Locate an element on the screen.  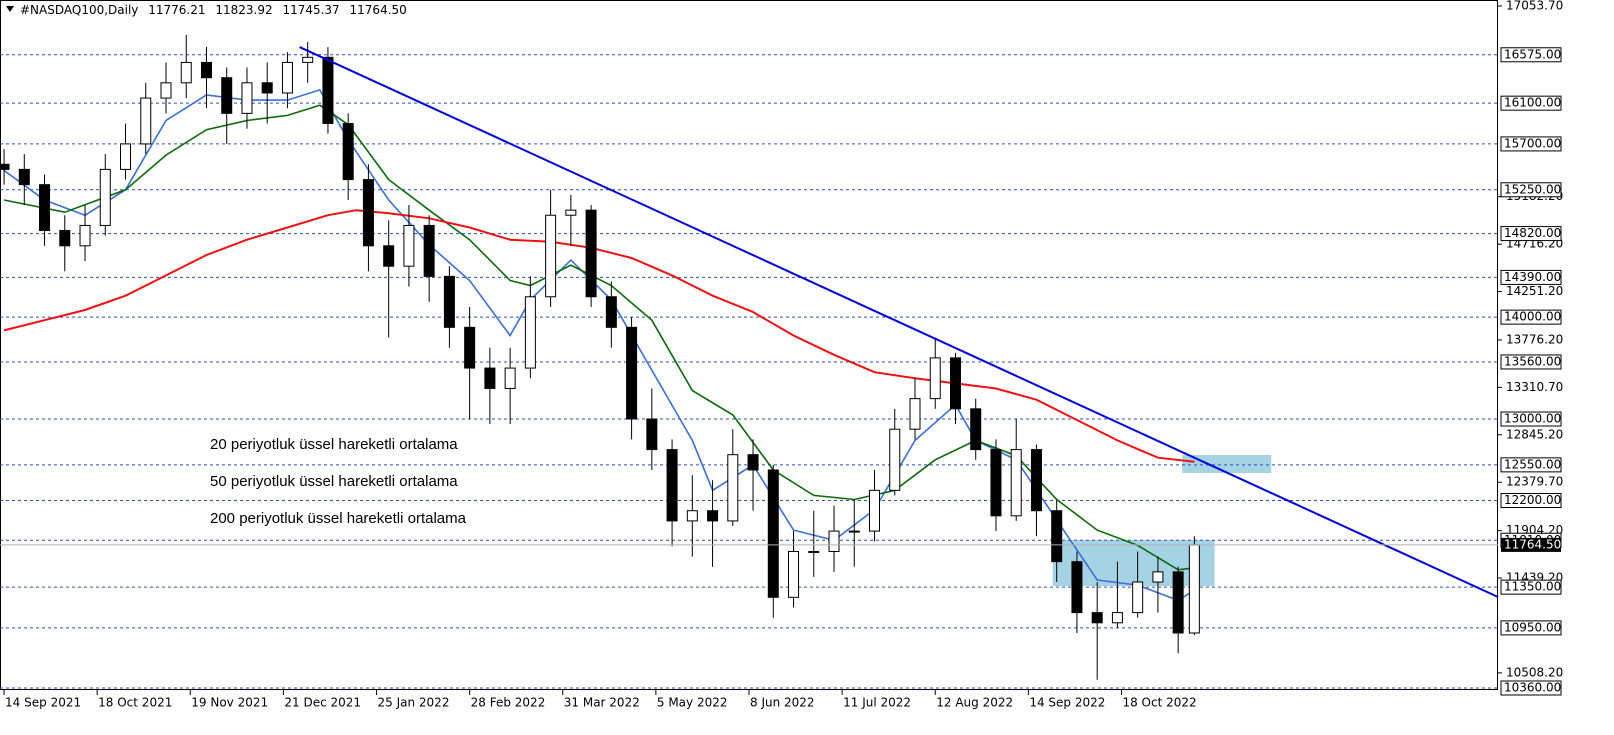
level-label: 10950.00 is located at coordinates (1532, 627).